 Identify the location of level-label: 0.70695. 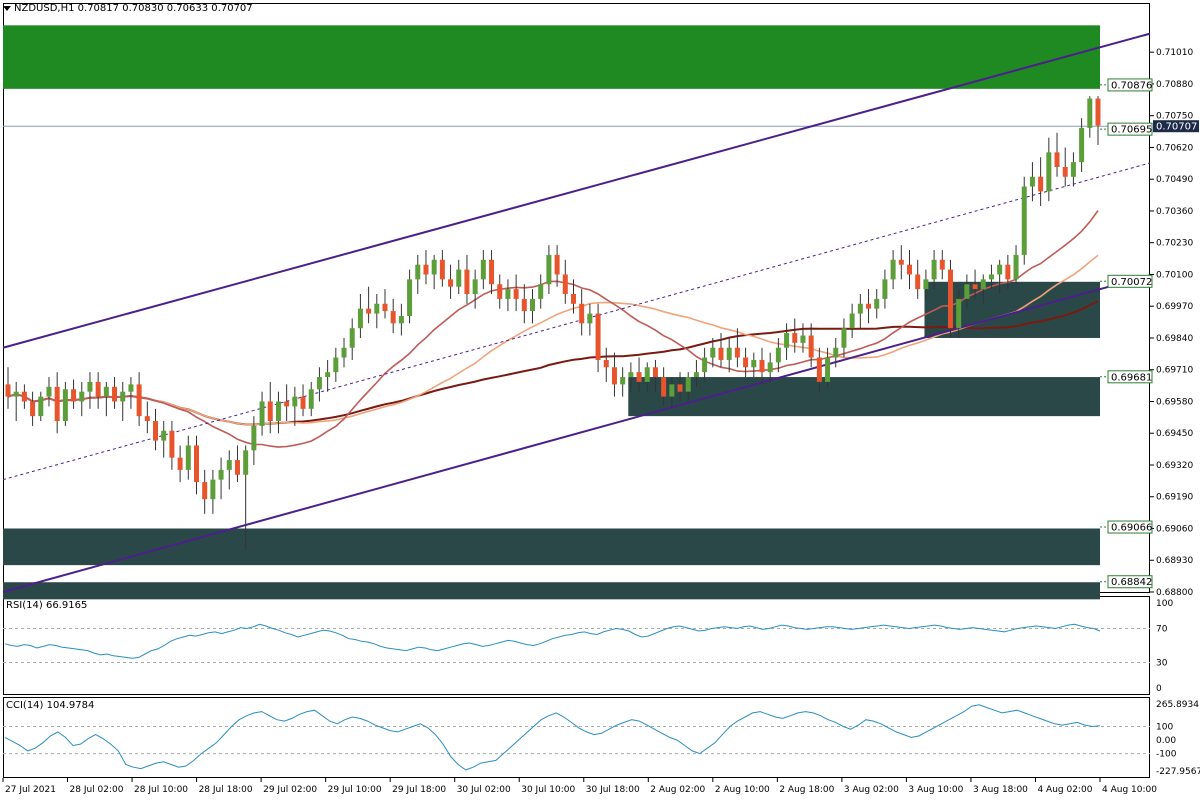
(1131, 130).